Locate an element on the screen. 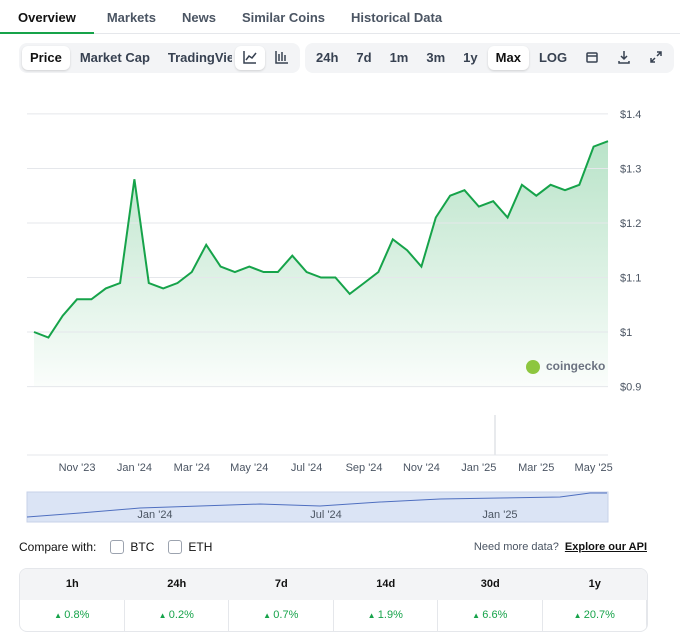 The width and height of the screenshot is (680, 644). fullscreen-button is located at coordinates (656, 58).